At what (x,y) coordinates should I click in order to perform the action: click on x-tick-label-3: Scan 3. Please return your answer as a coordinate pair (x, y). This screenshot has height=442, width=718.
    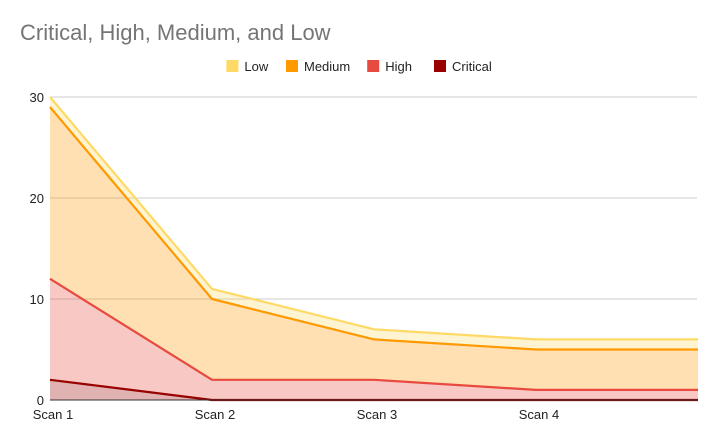
    Looking at the image, I should click on (377, 414).